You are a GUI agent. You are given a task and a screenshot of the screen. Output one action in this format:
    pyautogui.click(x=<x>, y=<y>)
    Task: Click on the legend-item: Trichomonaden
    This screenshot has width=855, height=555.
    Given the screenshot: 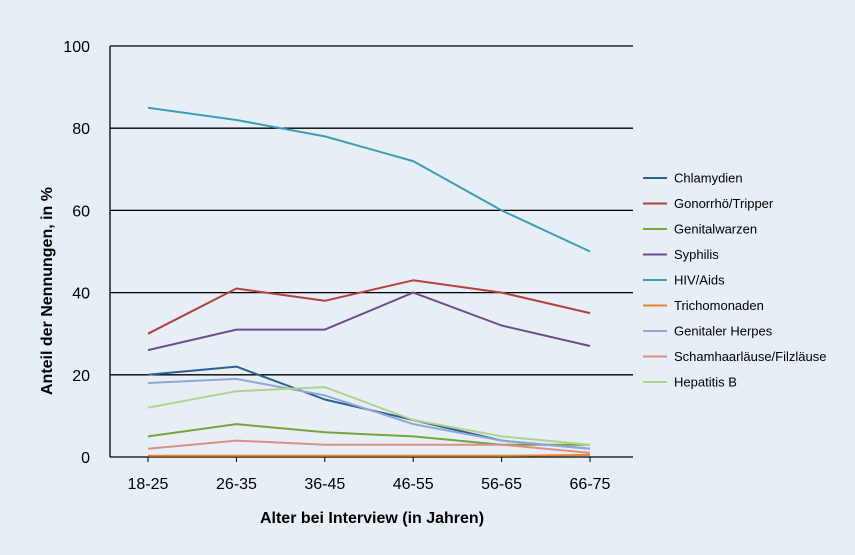 What is the action you would take?
    pyautogui.click(x=703, y=305)
    